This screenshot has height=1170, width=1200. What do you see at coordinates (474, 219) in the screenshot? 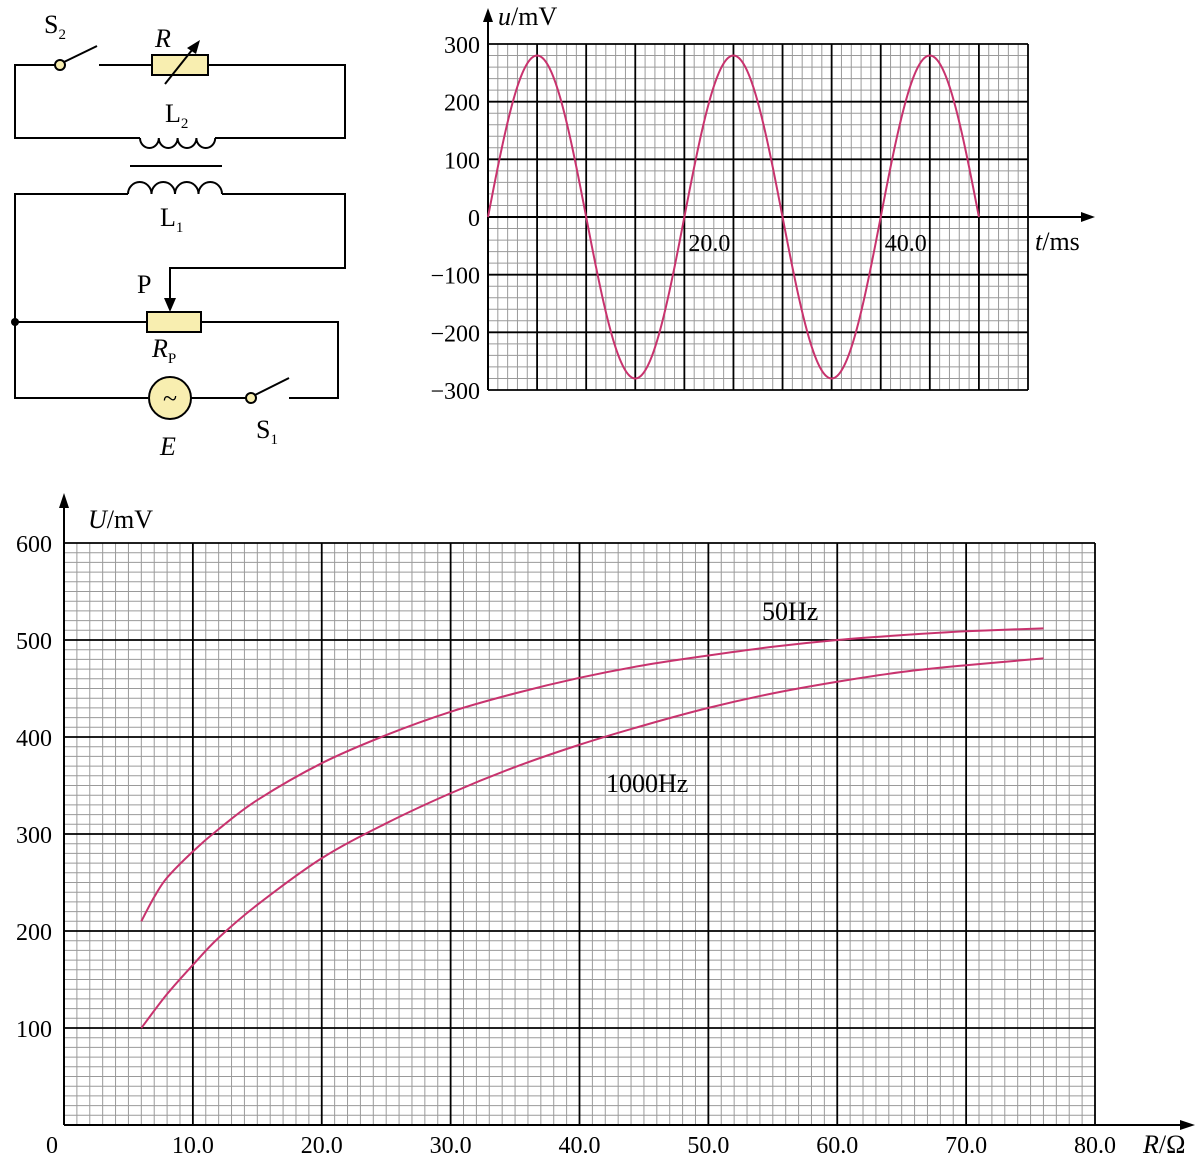
I see `y-tick-label: 0` at bounding box center [474, 219].